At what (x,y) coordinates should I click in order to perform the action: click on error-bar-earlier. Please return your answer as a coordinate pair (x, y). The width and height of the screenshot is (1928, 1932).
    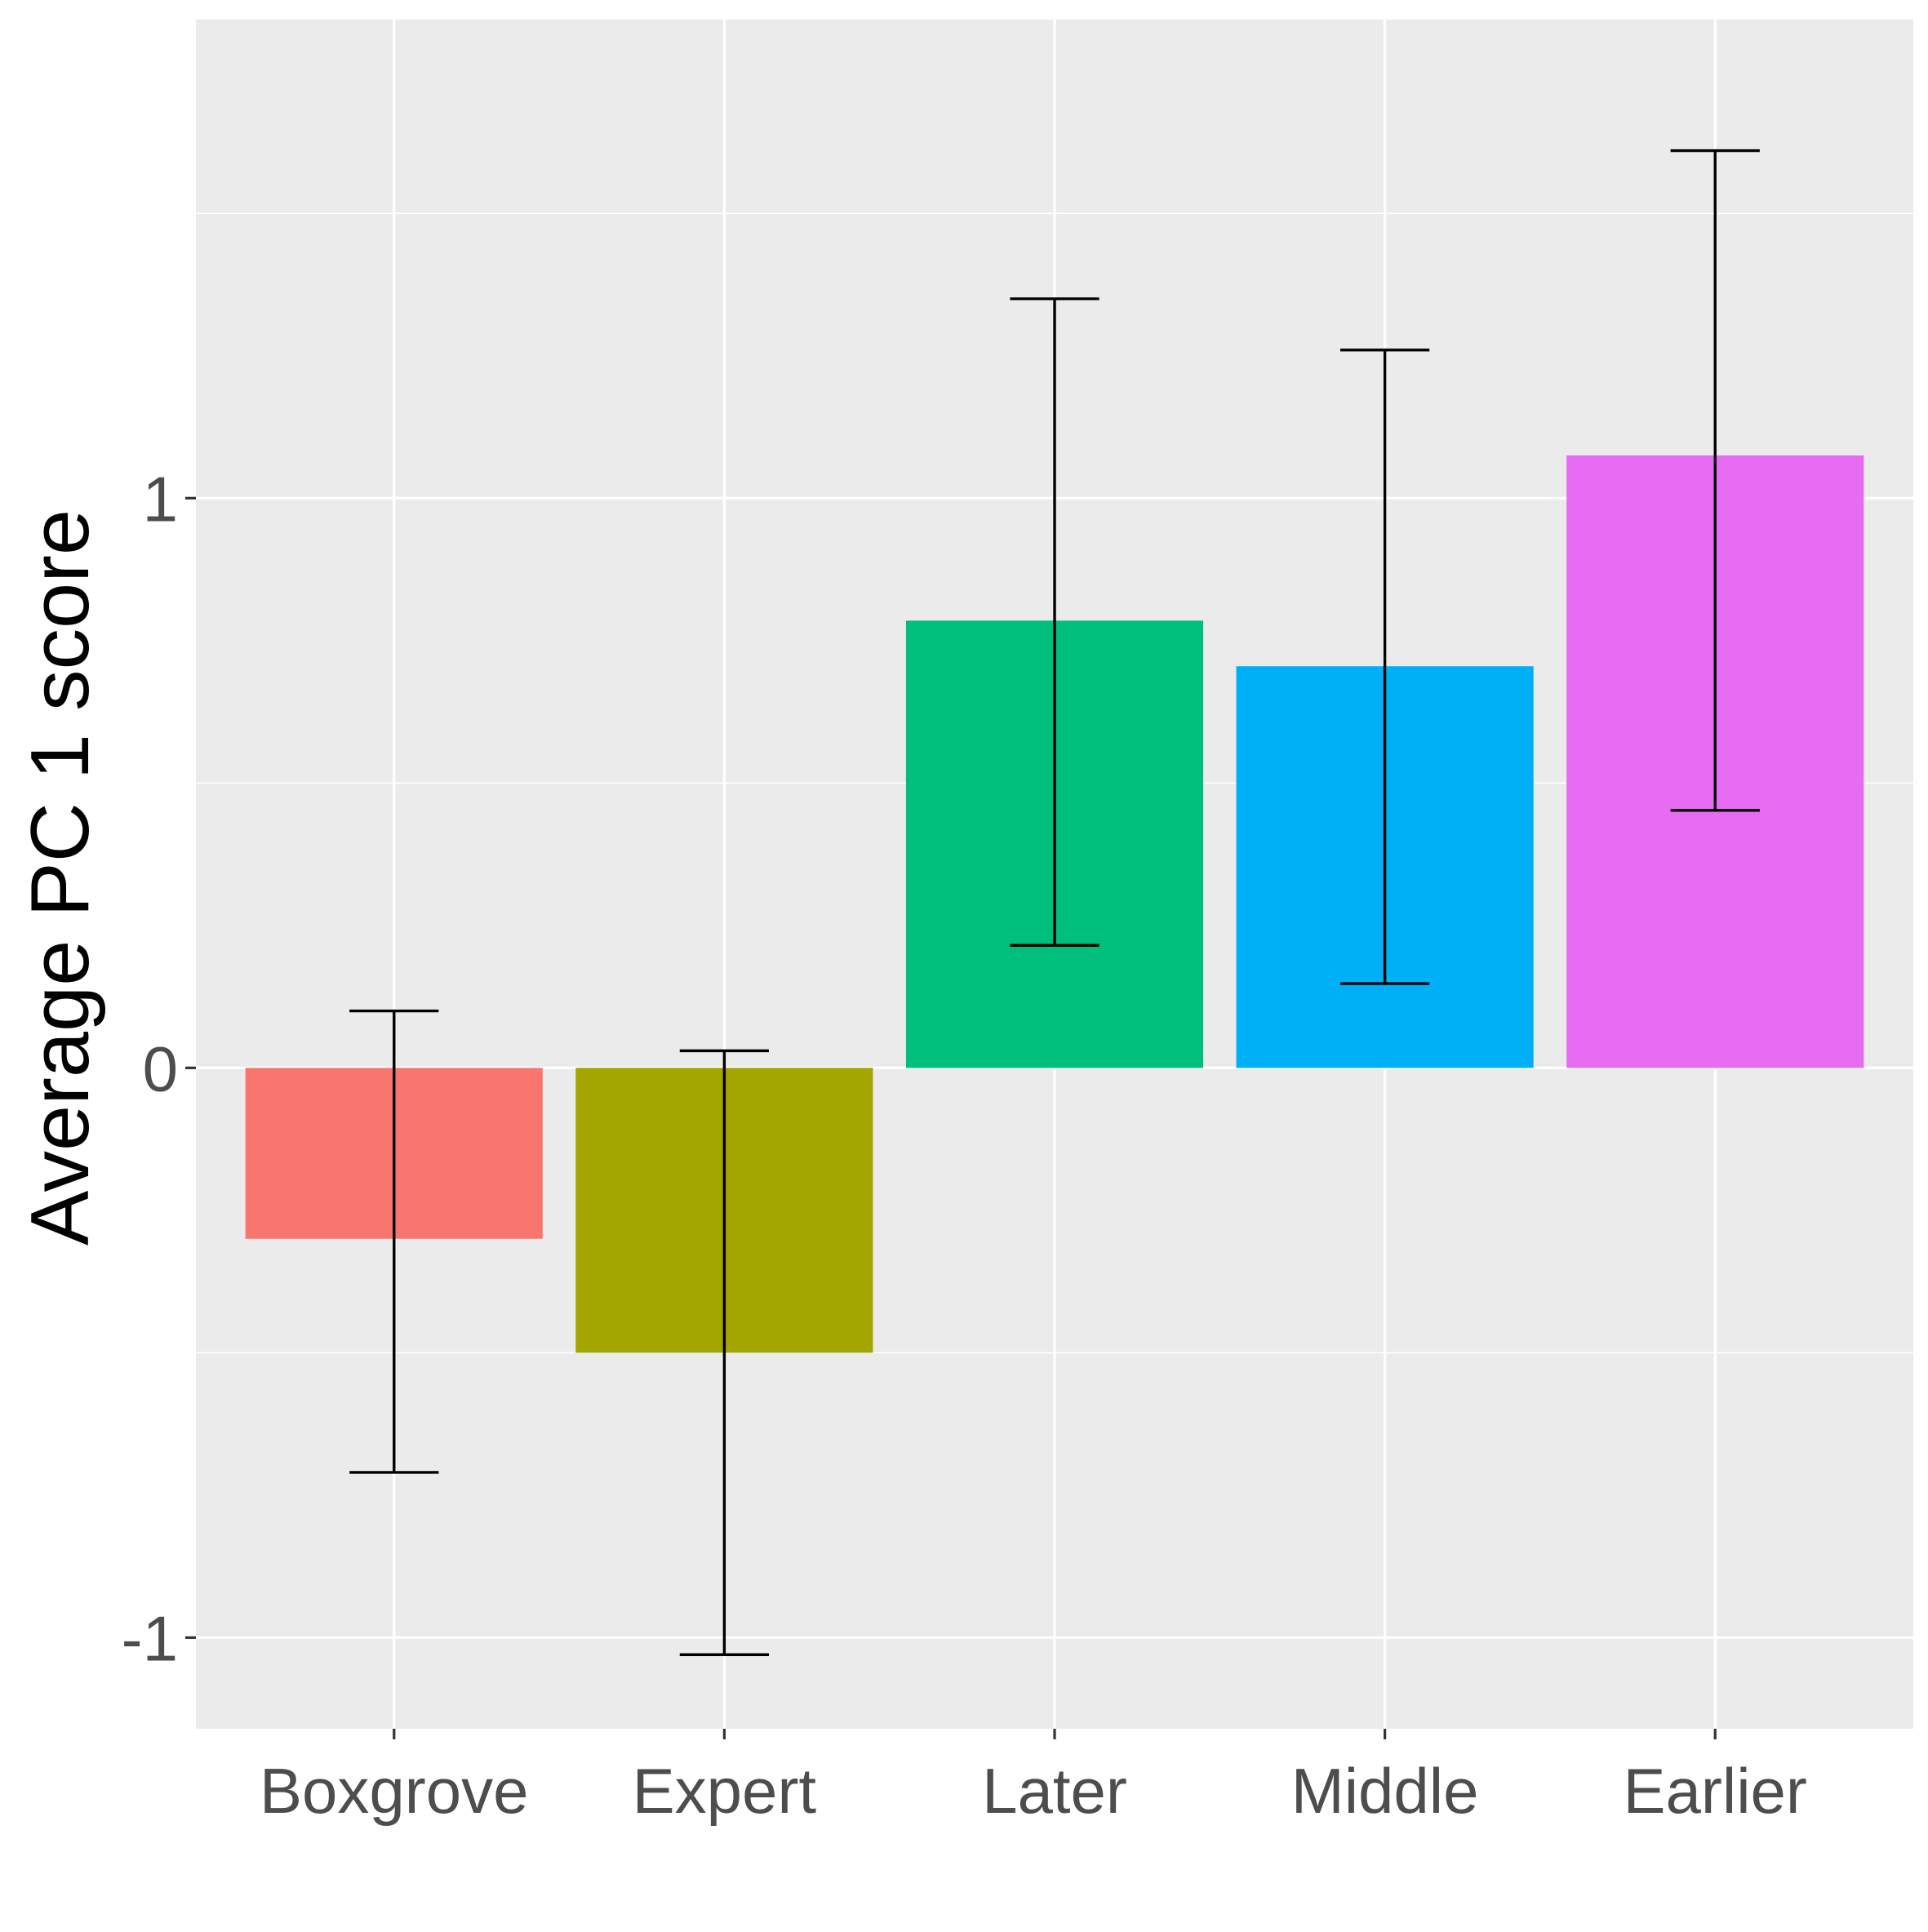
    Looking at the image, I should click on (1715, 480).